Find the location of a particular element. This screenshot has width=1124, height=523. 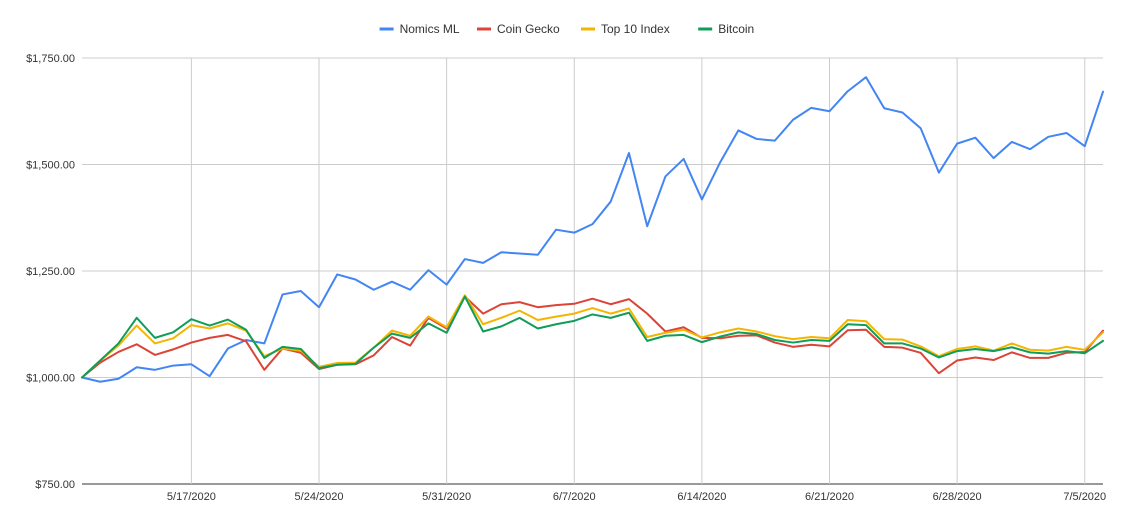

x-tick-label: 6/21/2020 is located at coordinates (829, 497).